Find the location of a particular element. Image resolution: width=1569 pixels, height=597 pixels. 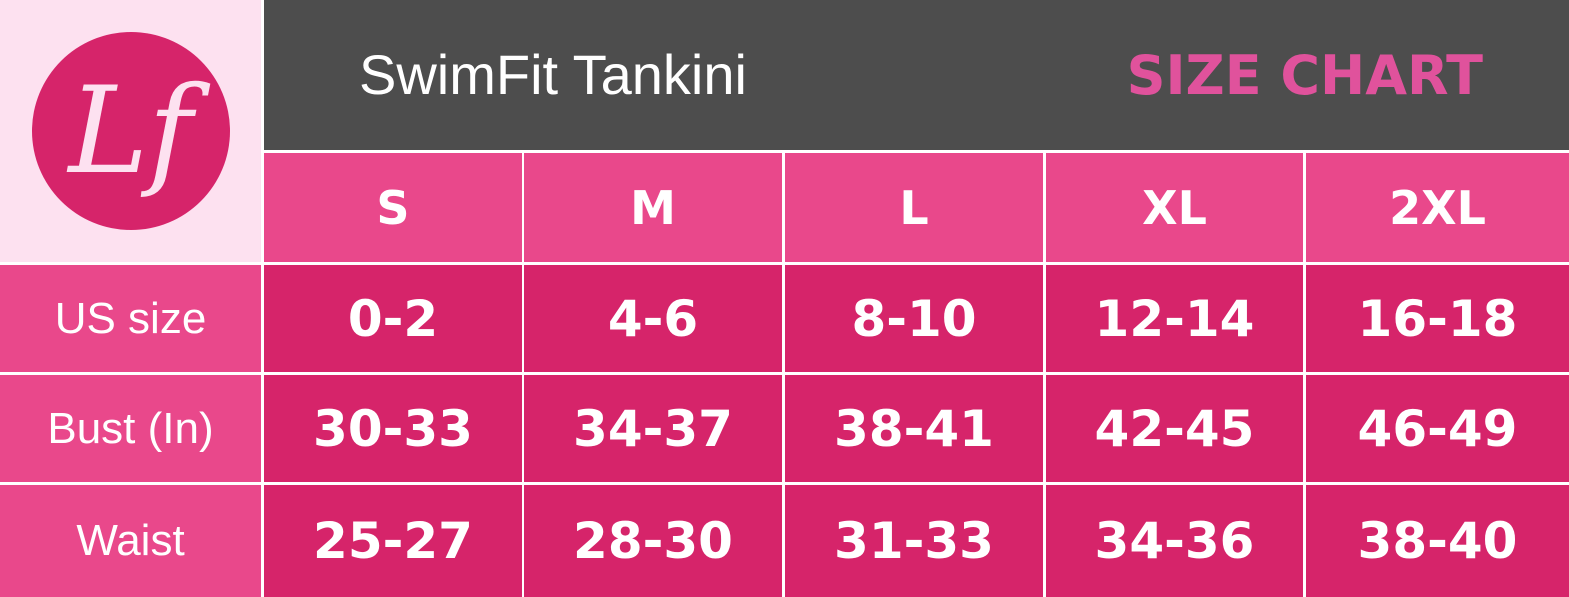

size-value: 34-36 is located at coordinates (1174, 541).